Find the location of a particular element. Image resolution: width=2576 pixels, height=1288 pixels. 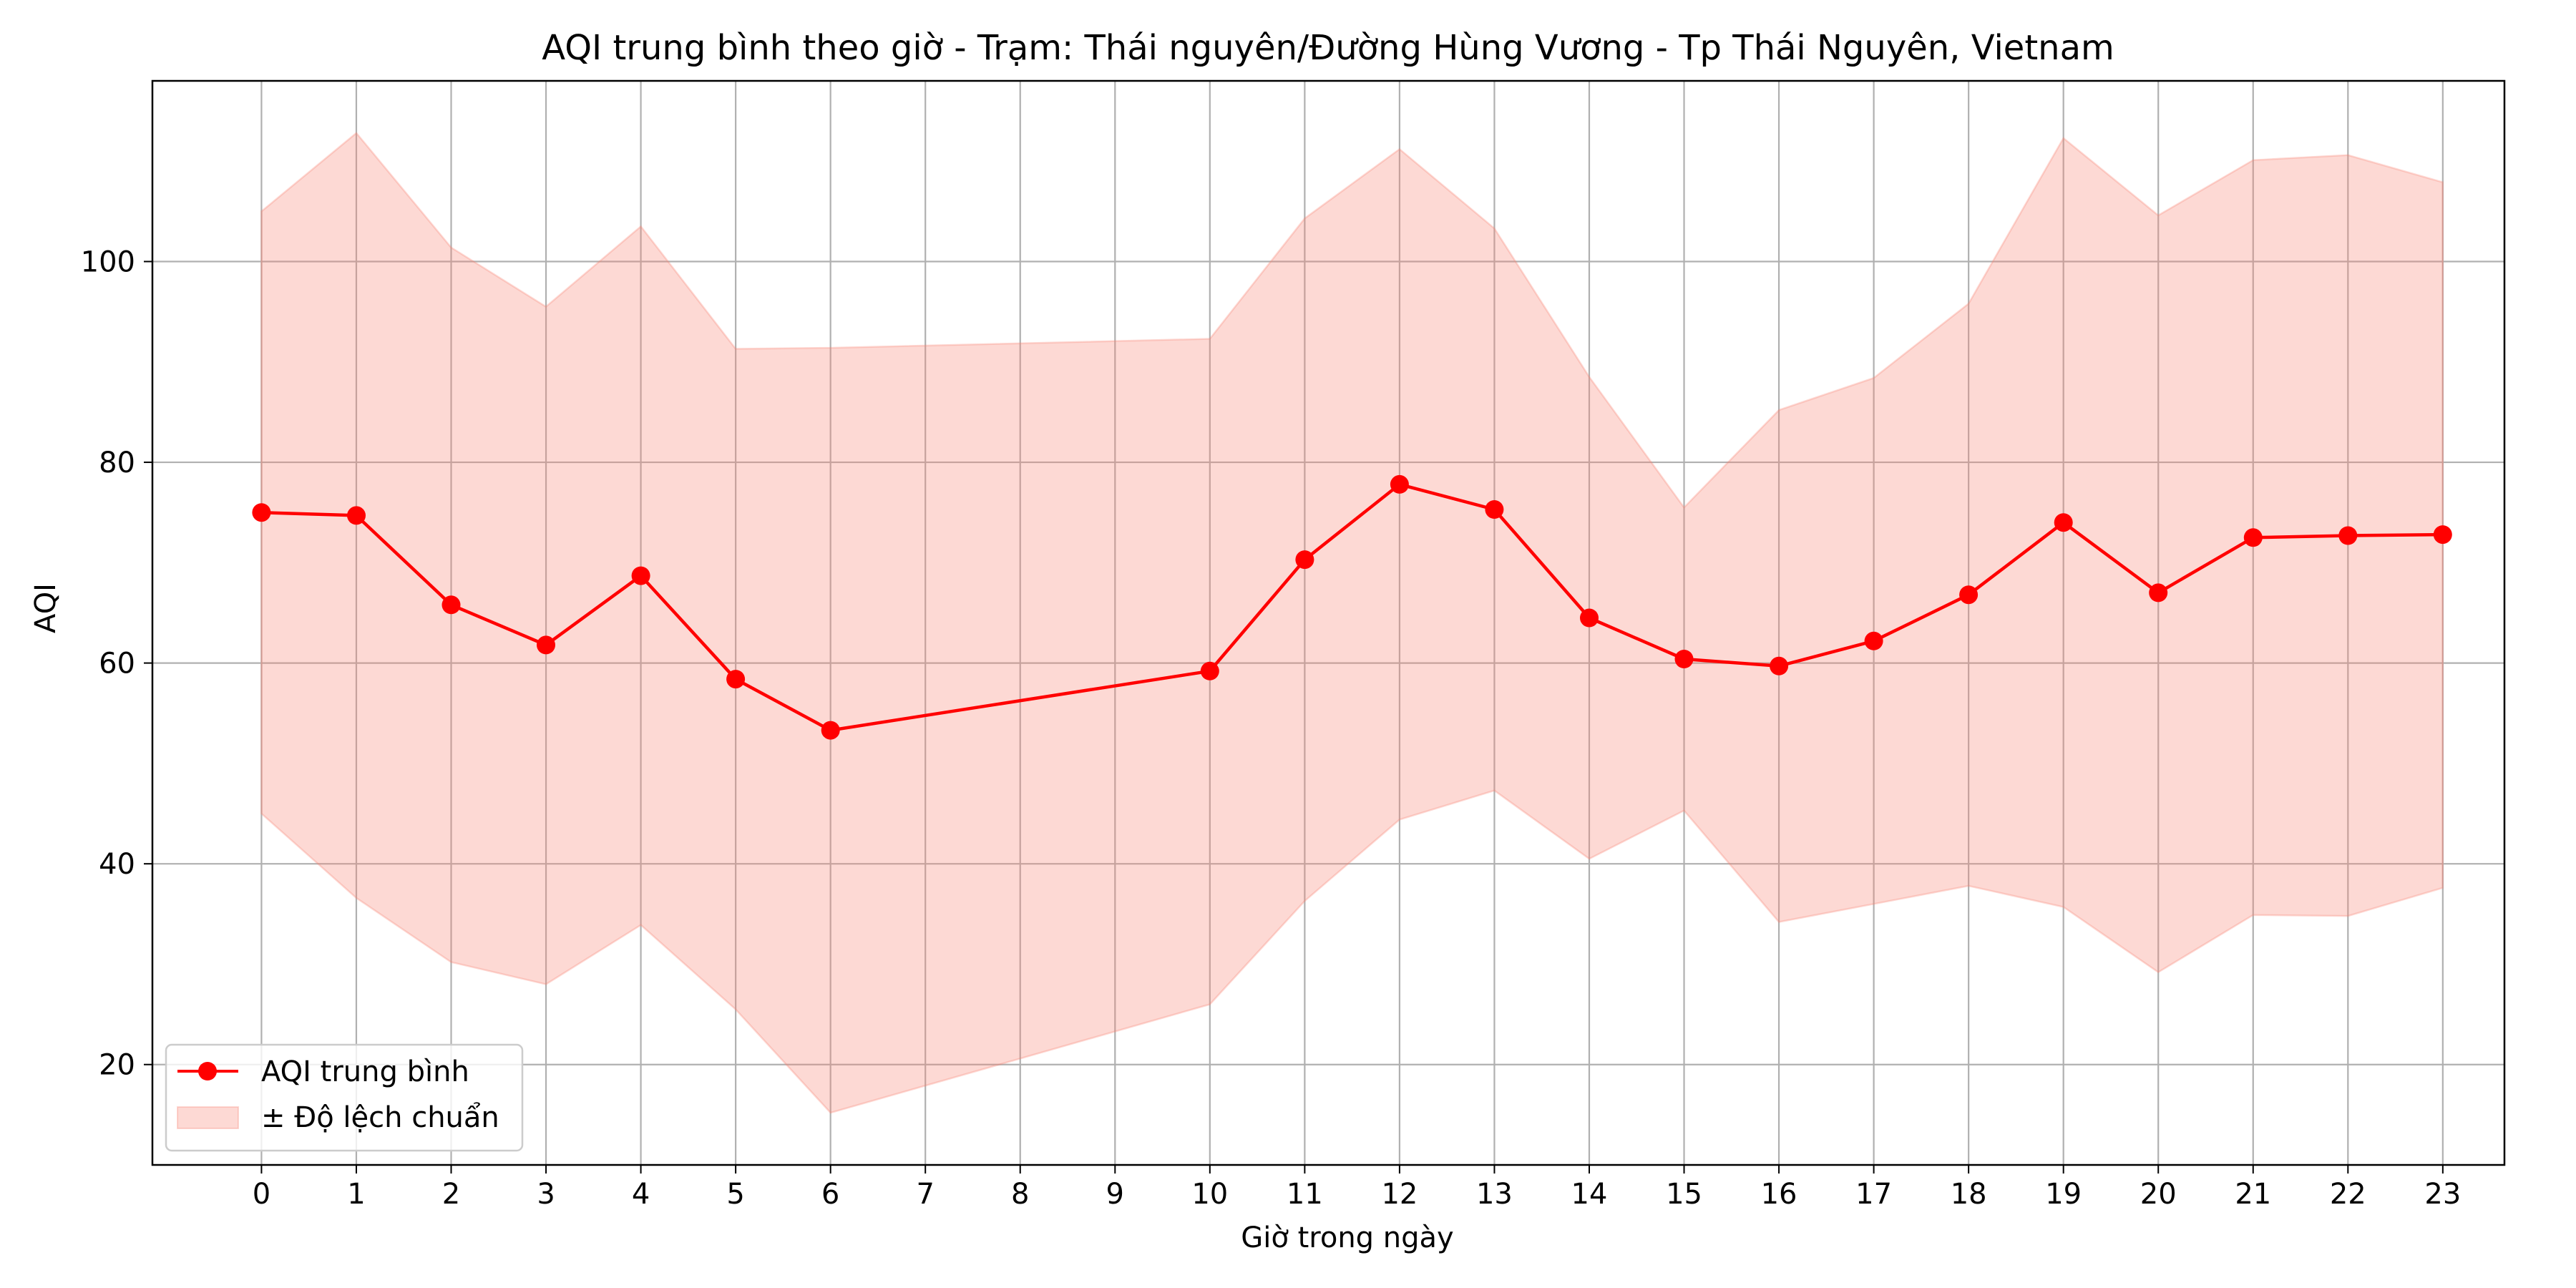

x-tick-label: 6 is located at coordinates (830, 1194).